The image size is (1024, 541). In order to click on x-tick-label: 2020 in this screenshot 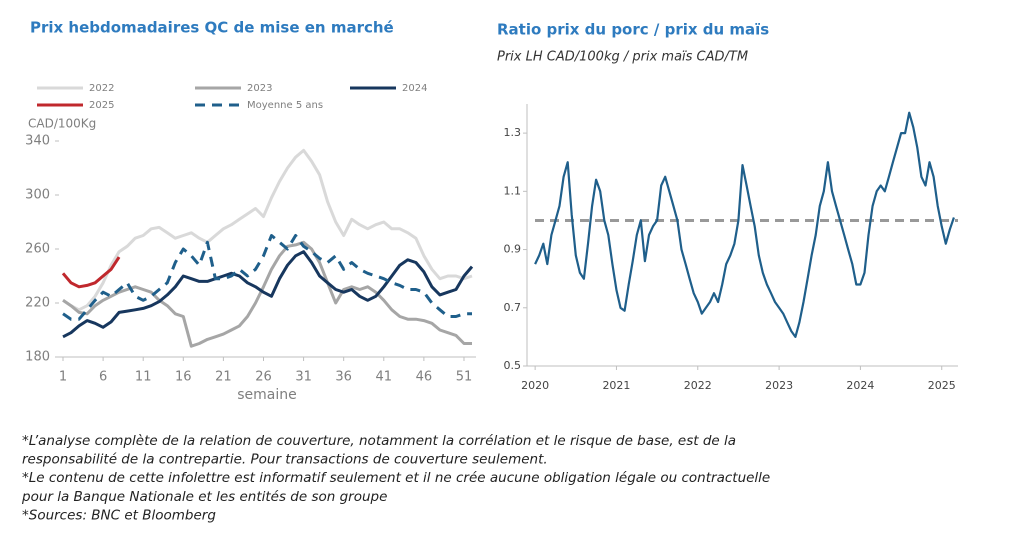, I will do `click(535, 385)`.